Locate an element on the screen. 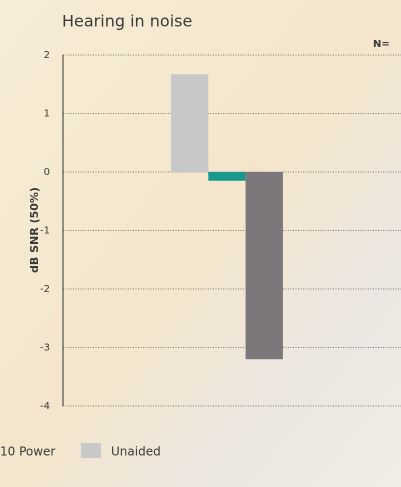 The image size is (401, 487). y-tick-label: -4 is located at coordinates (45, 406).